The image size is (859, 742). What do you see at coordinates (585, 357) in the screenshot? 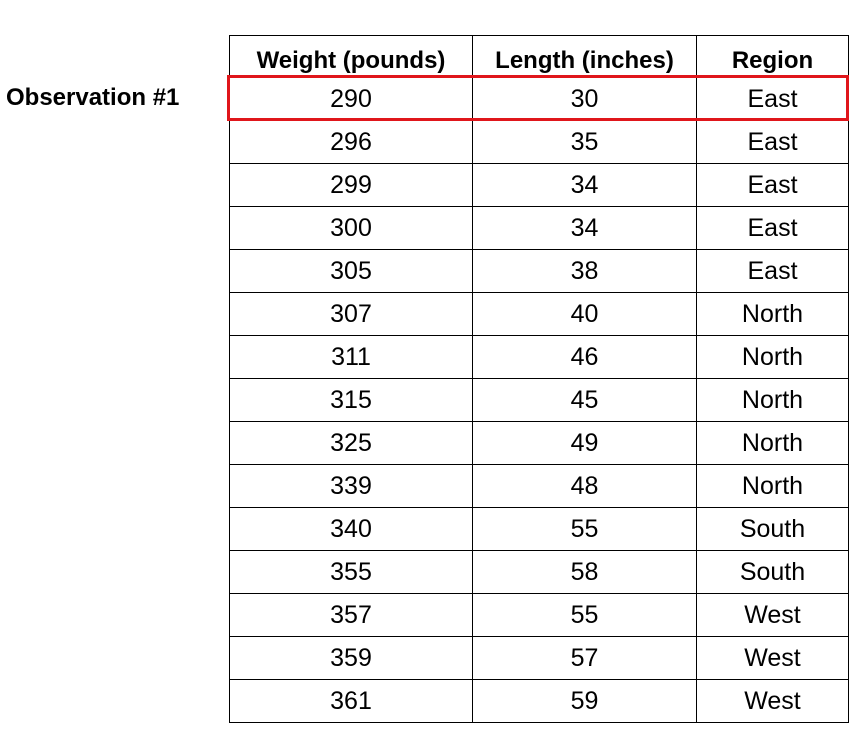
I see `table-cell: 46` at bounding box center [585, 357].